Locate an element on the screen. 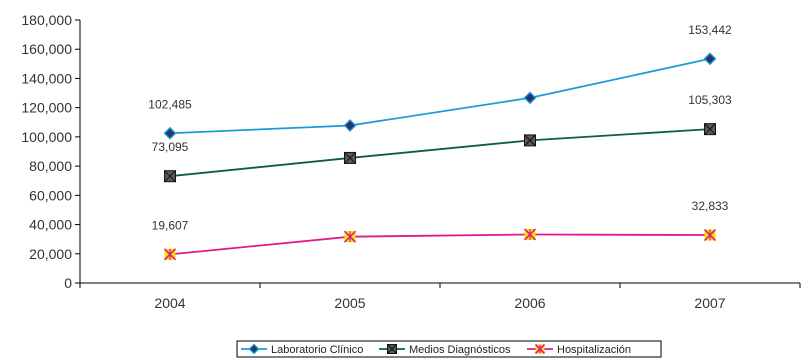  legend-entry-medios: Medios Diagnósticos is located at coordinates (445, 350).